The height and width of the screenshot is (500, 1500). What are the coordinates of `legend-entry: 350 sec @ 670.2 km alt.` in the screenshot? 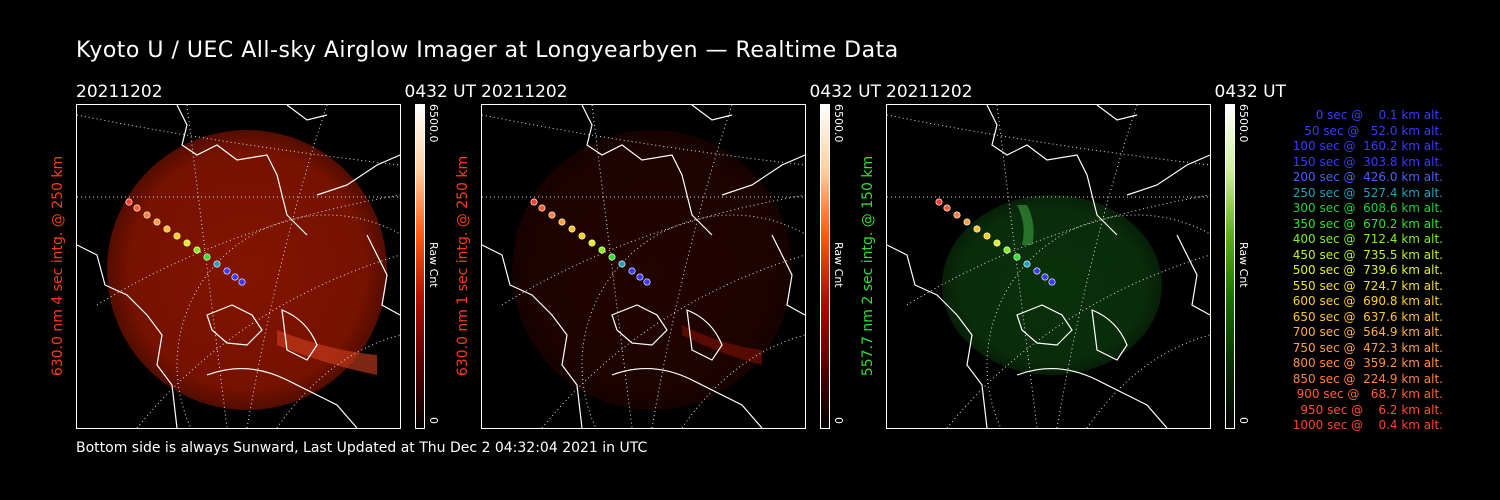 It's located at (1367, 223).